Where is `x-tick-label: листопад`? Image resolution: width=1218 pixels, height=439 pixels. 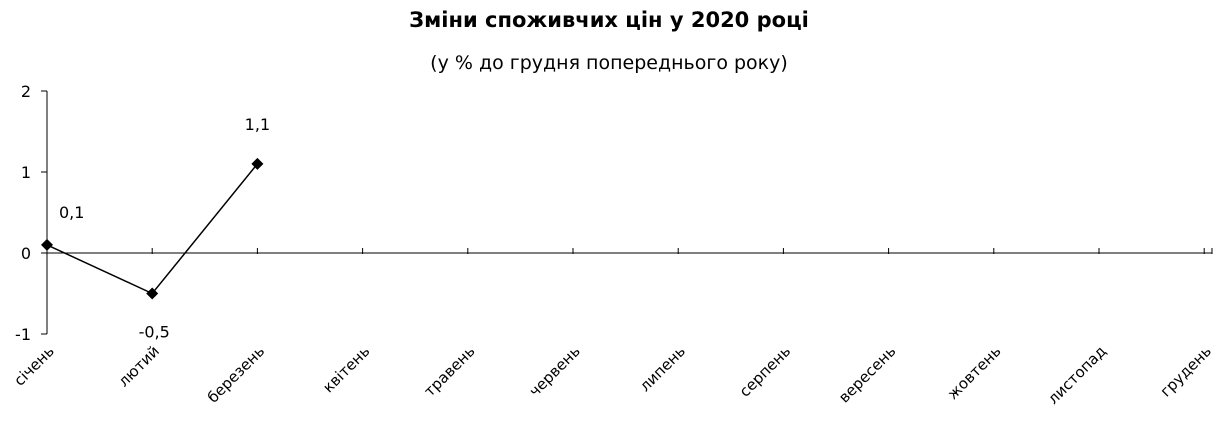 x-tick-label: листопад is located at coordinates (1077, 375).